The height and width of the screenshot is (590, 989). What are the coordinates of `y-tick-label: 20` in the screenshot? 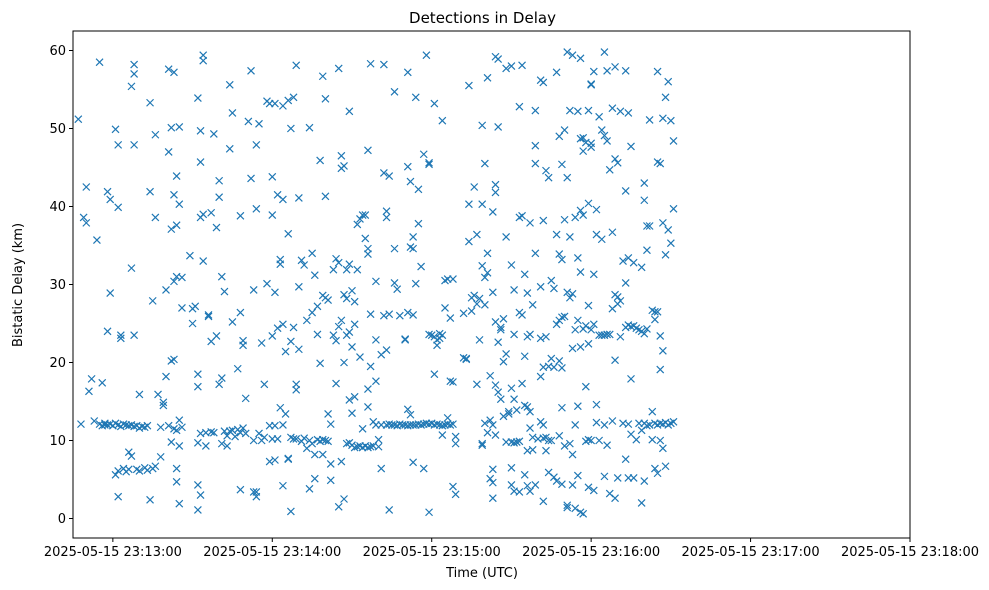 It's located at (57, 363).